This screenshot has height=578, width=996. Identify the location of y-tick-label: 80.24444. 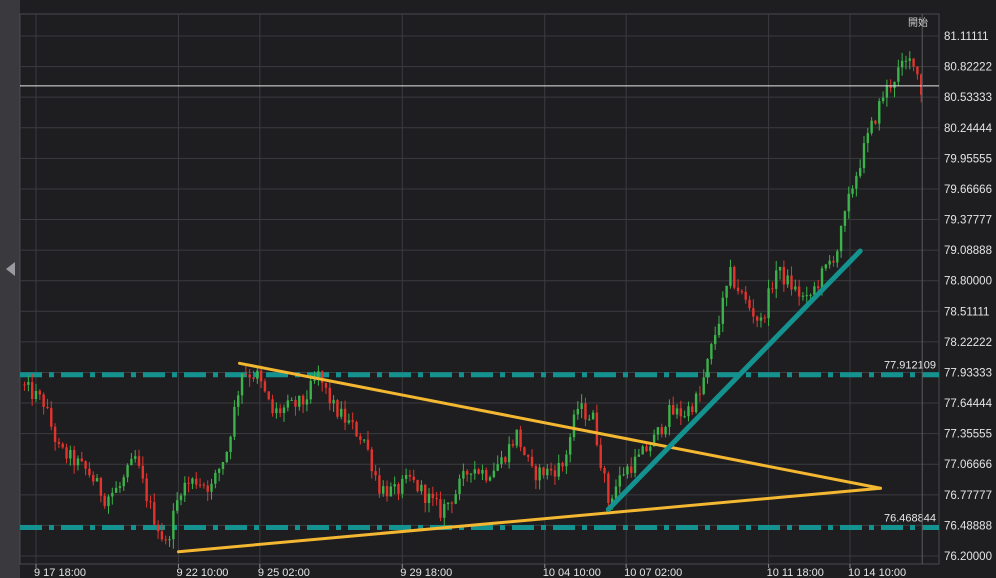
(968, 129).